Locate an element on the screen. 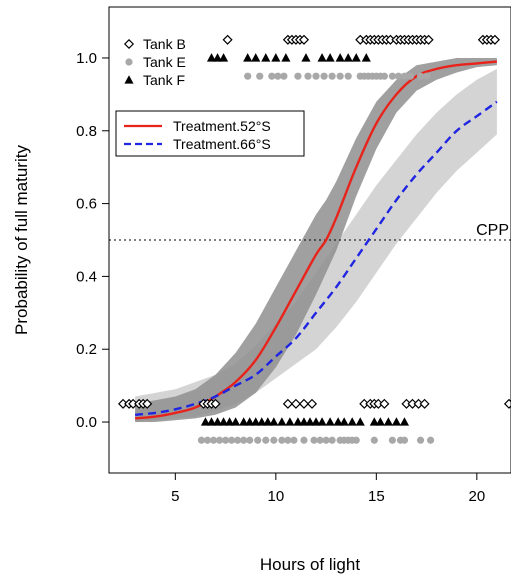  legend-marker-tank-b is located at coordinates (129, 44).